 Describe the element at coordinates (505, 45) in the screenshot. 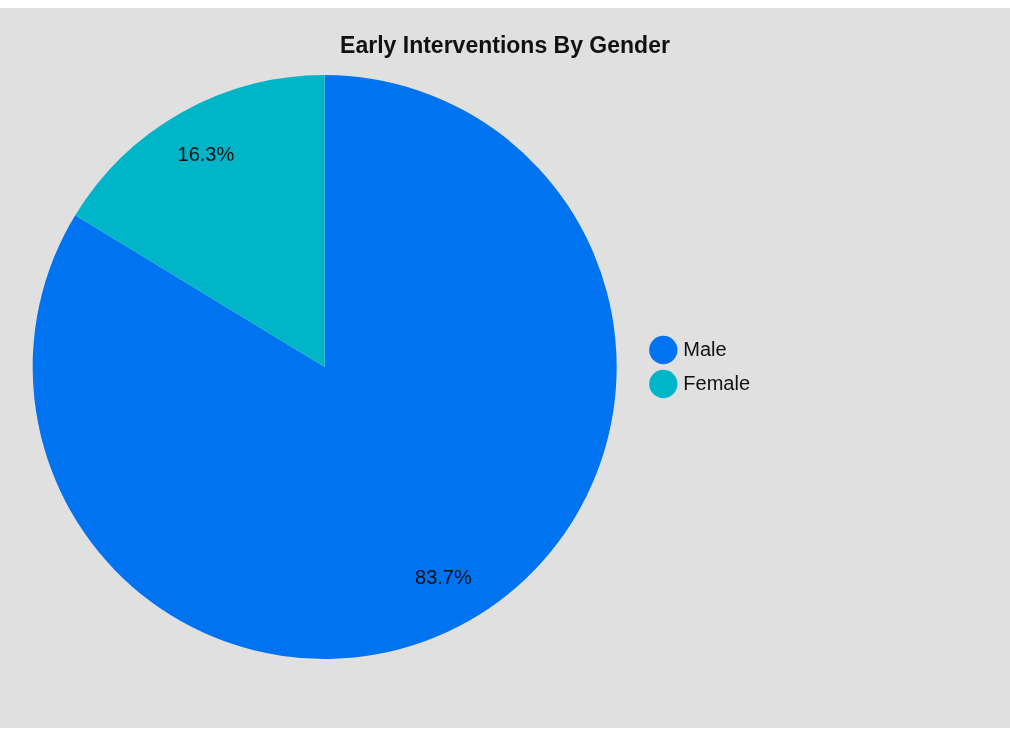

I see `chart-title: Early Interventions By Gender` at that location.